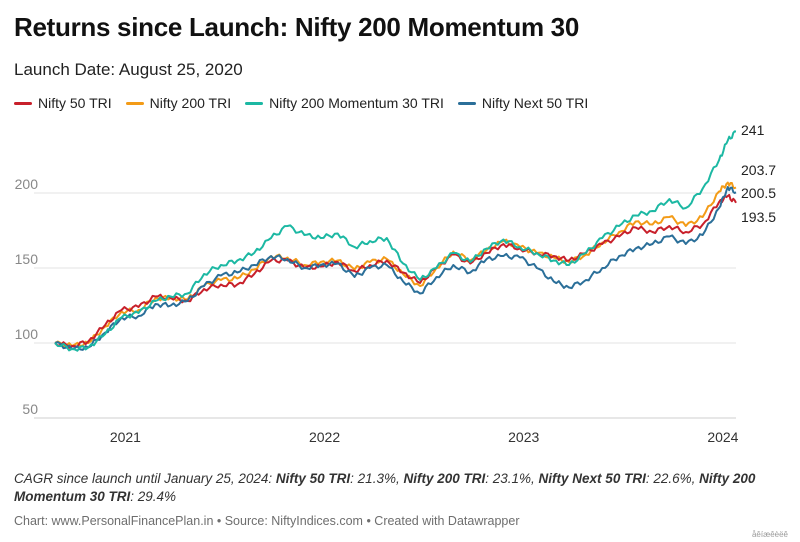 Image resolution: width=800 pixels, height=542 pixels. I want to click on y-tick-label-200: 200, so click(27, 184).